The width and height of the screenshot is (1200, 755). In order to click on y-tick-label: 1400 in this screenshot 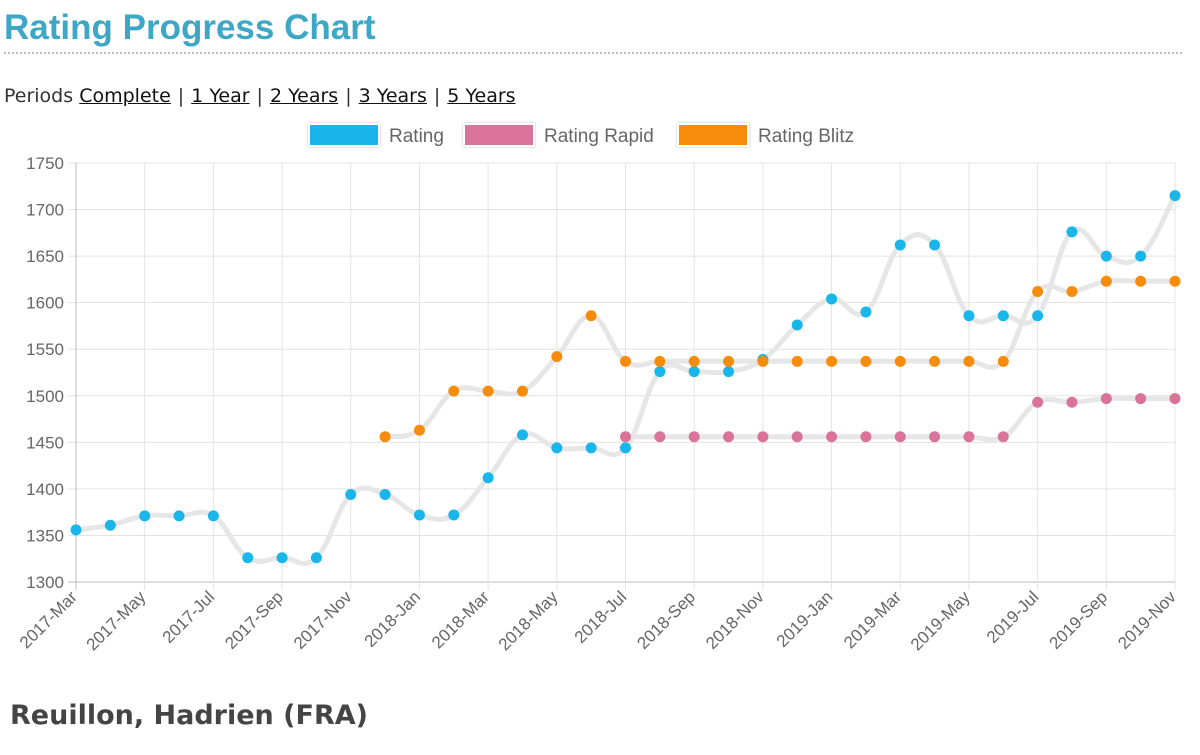, I will do `click(45, 489)`.